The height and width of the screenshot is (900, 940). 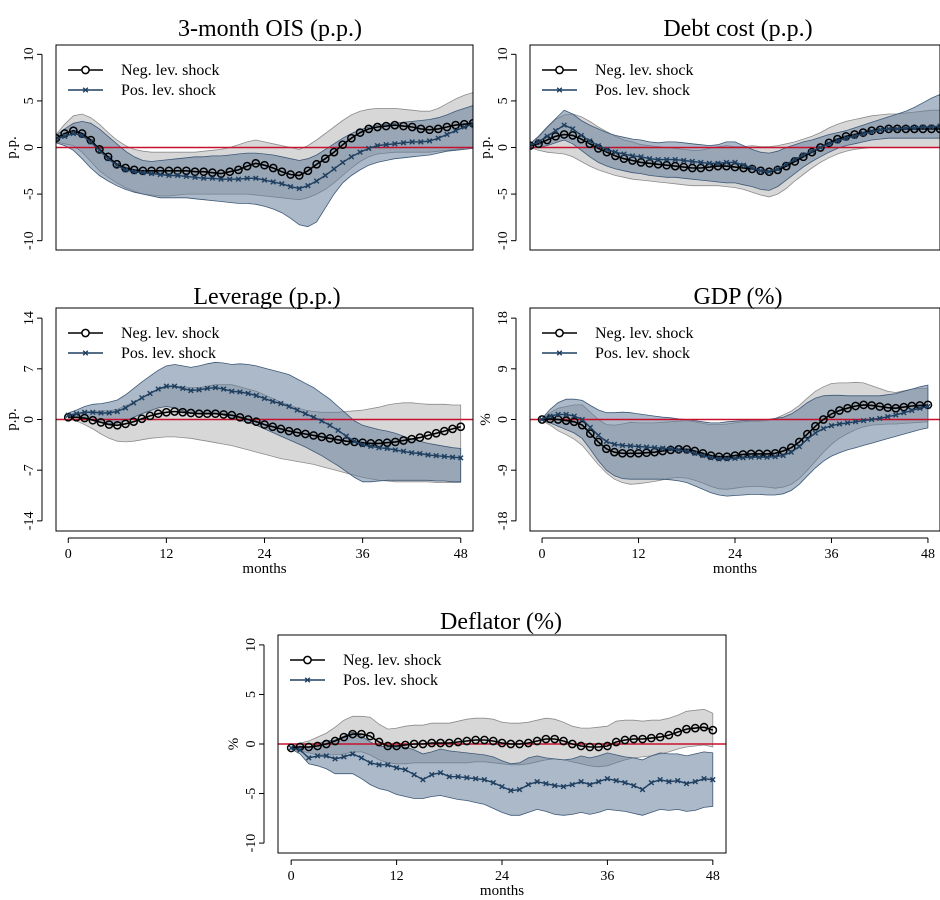 What do you see at coordinates (363, 554) in the screenshot?
I see `x-tick-label: 36` at bounding box center [363, 554].